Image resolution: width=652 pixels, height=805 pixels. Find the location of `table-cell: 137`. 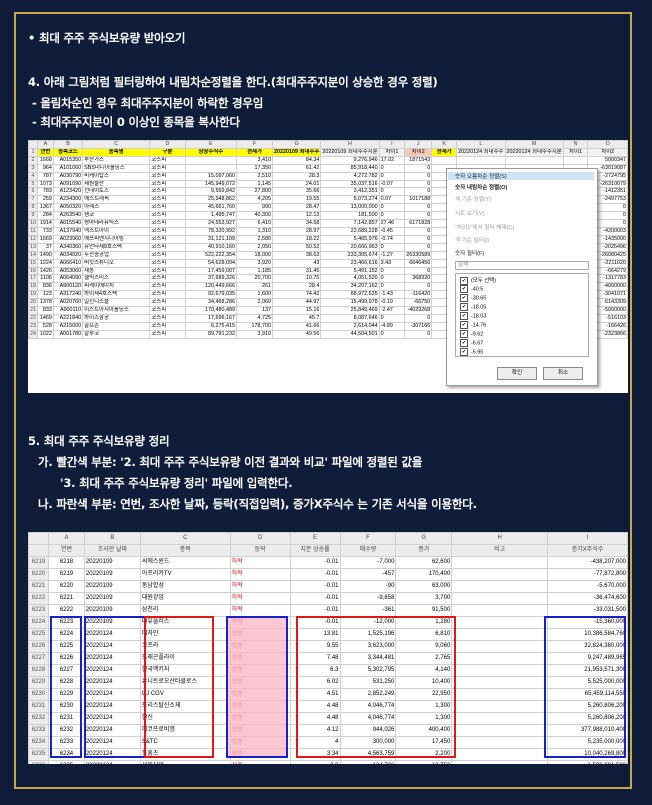

table-cell: 137 is located at coordinates (254, 310).